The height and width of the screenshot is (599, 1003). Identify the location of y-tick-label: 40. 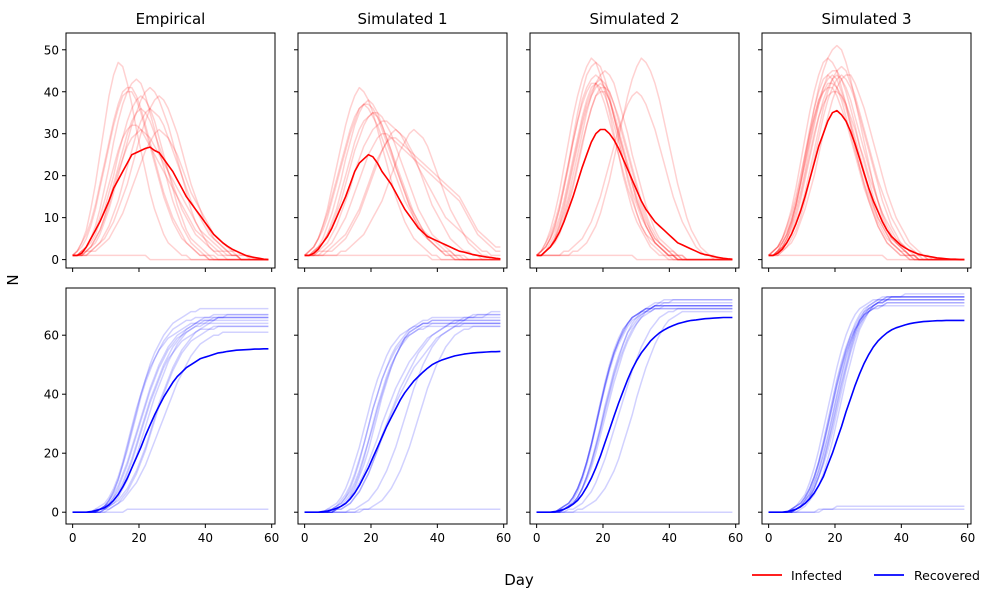
(51, 395).